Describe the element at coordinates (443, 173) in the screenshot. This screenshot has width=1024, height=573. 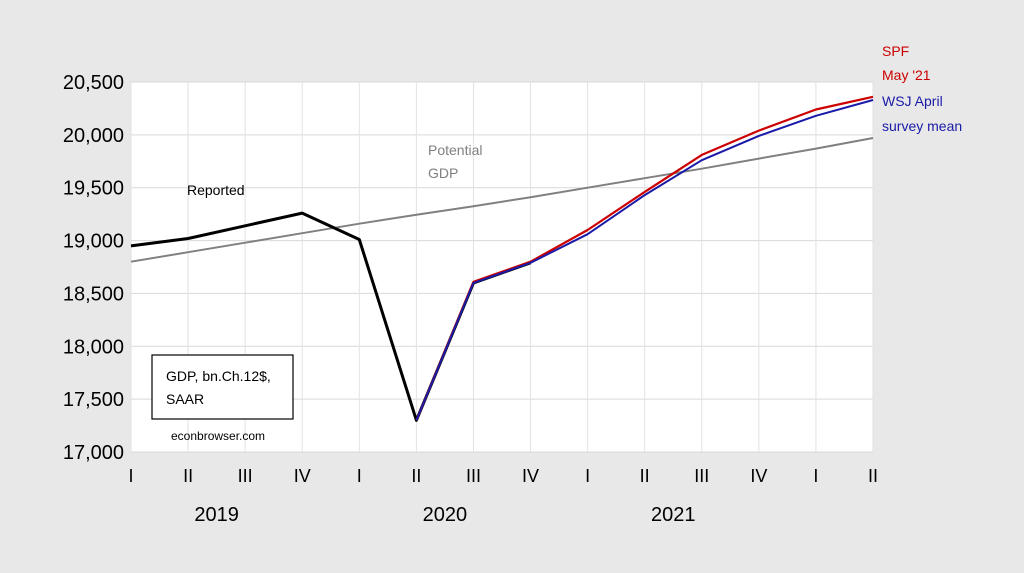
I see `potential-gdp-label-2: GDP` at that location.